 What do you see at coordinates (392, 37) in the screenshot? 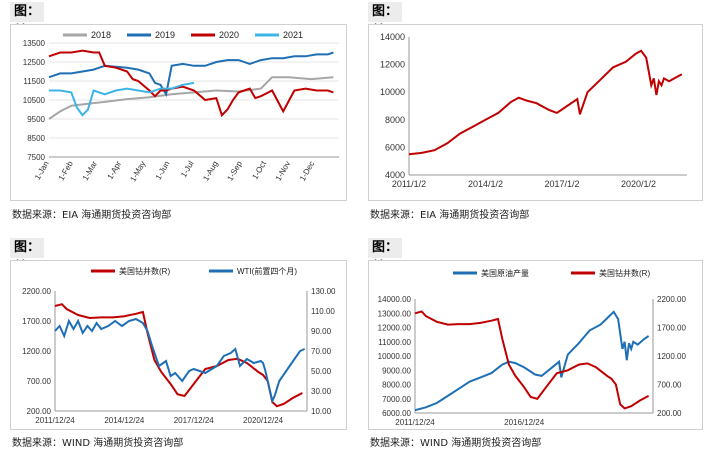
I see `y-tick-label: 14000` at bounding box center [392, 37].